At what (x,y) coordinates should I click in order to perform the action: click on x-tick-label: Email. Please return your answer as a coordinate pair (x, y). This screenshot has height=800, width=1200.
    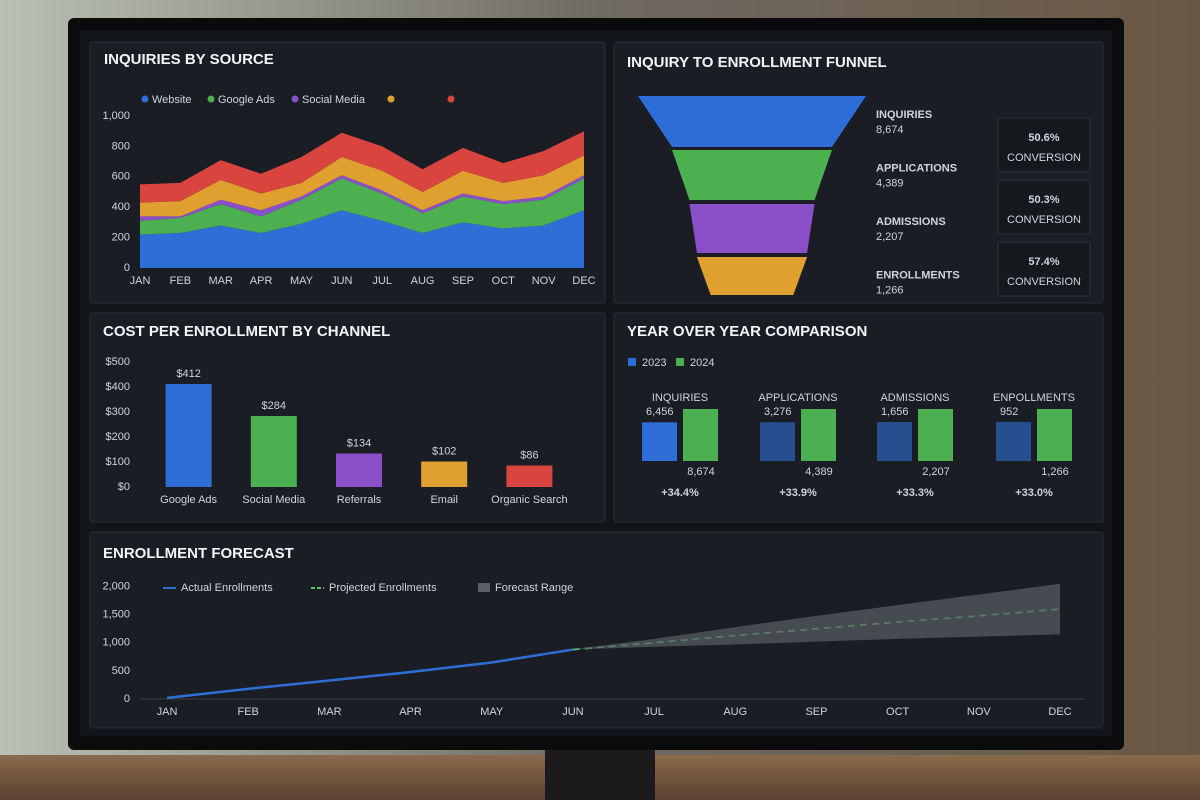
    Looking at the image, I should click on (444, 500).